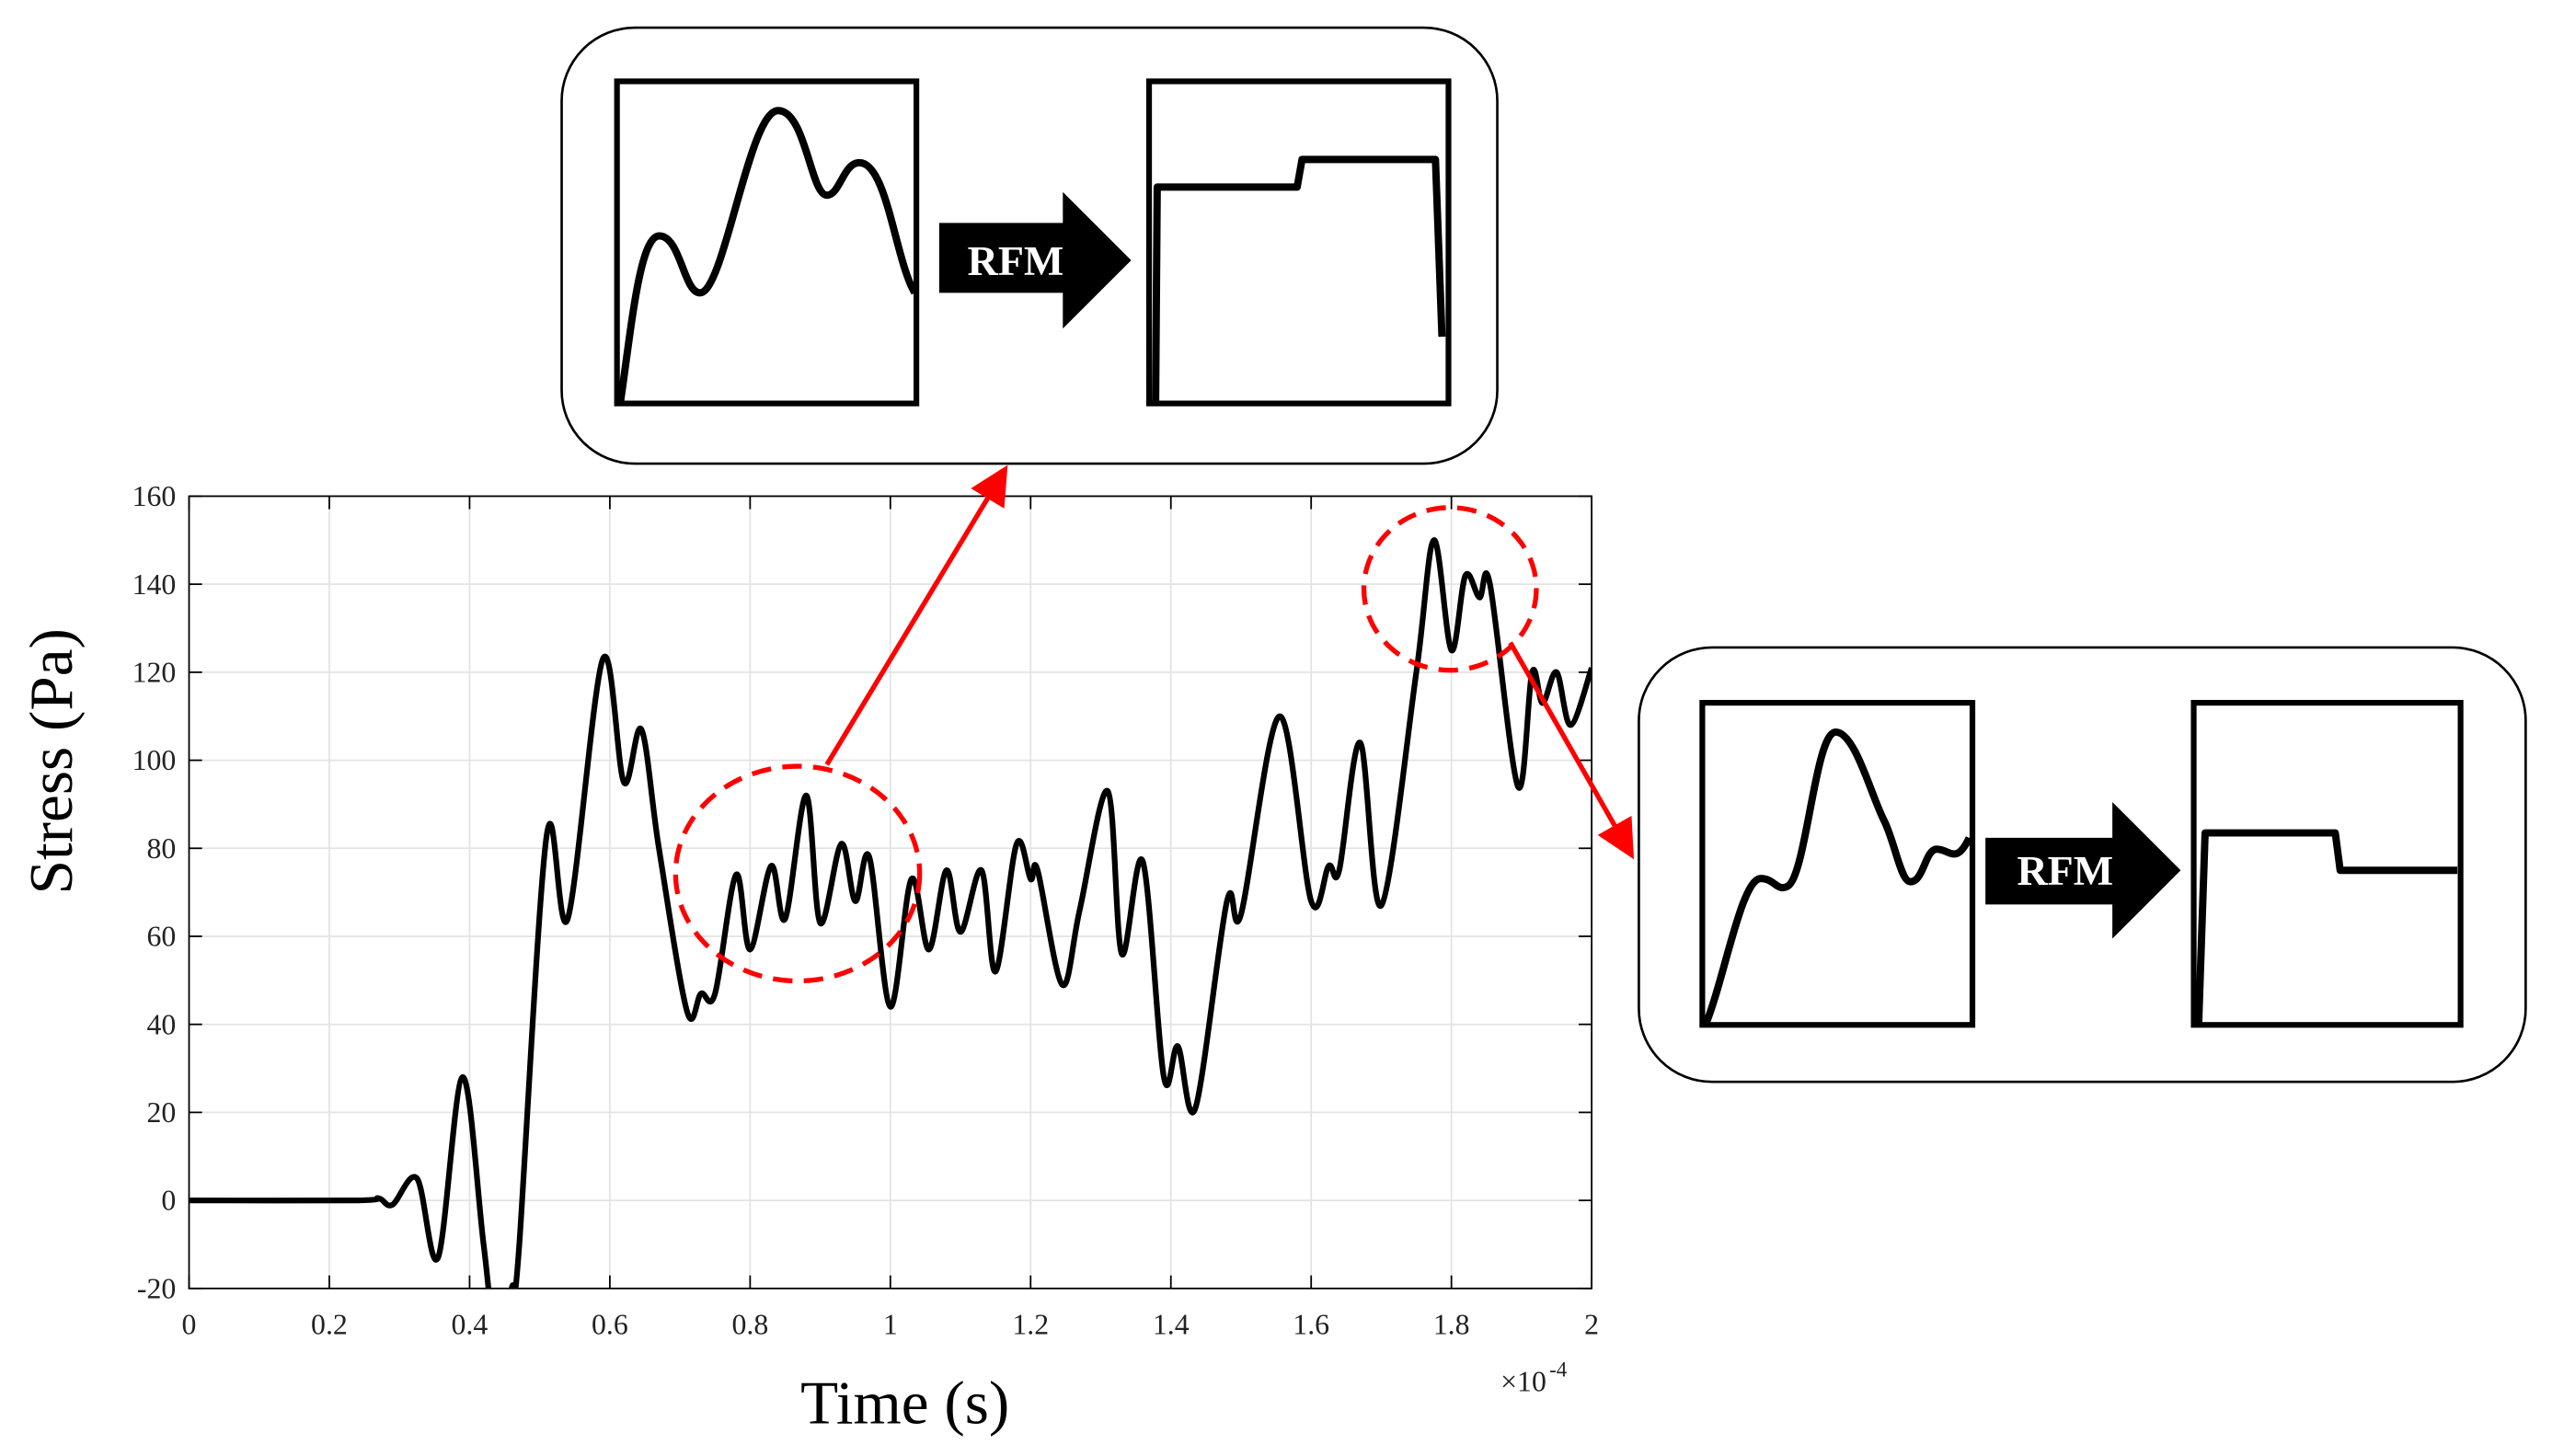 The width and height of the screenshot is (2552, 1456). I want to click on y-tick-label: 80, so click(162, 848).